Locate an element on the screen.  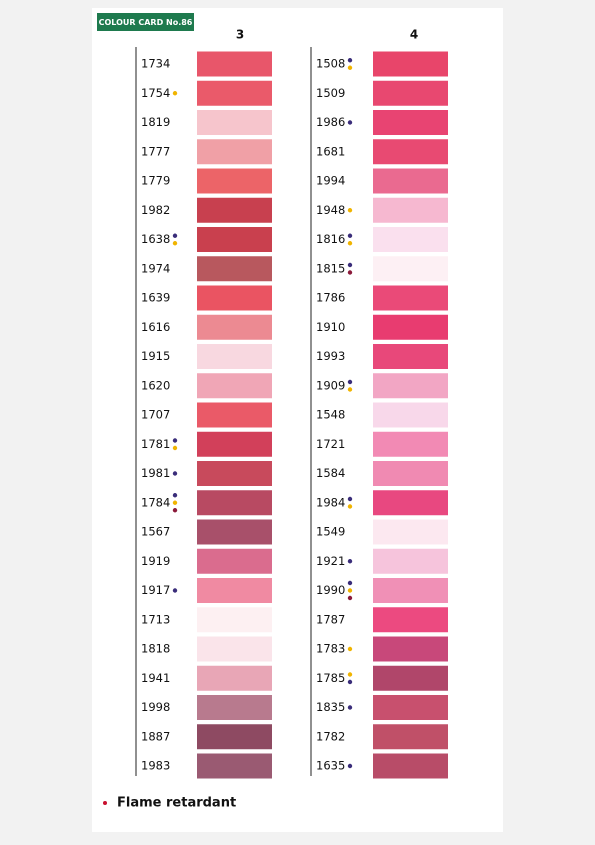
thread-code: 1921 is located at coordinates (330, 561).